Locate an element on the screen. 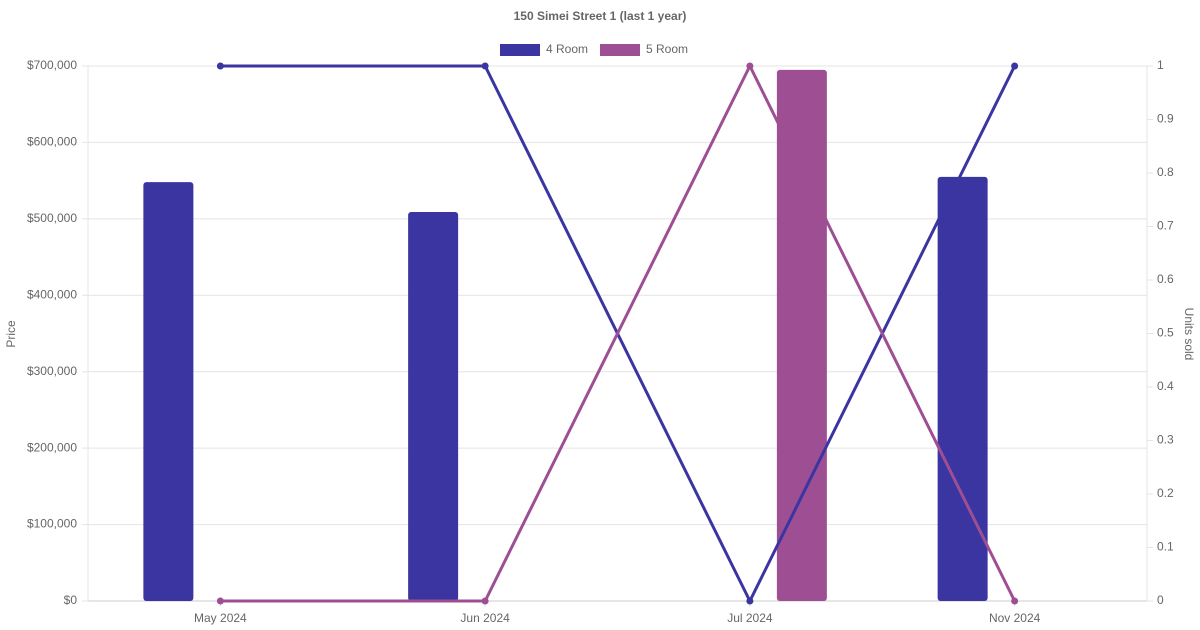 The height and width of the screenshot is (630, 1200). y2-tick-label: 0.9 is located at coordinates (1165, 119).